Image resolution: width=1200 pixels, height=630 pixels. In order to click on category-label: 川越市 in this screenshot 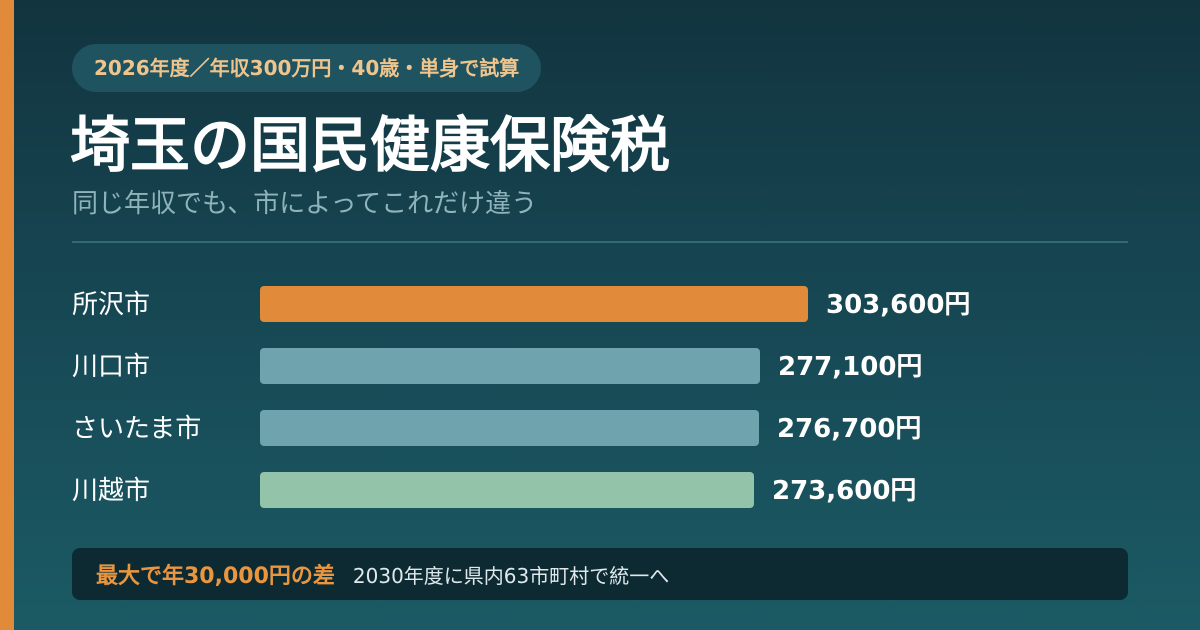, I will do `click(111, 491)`.